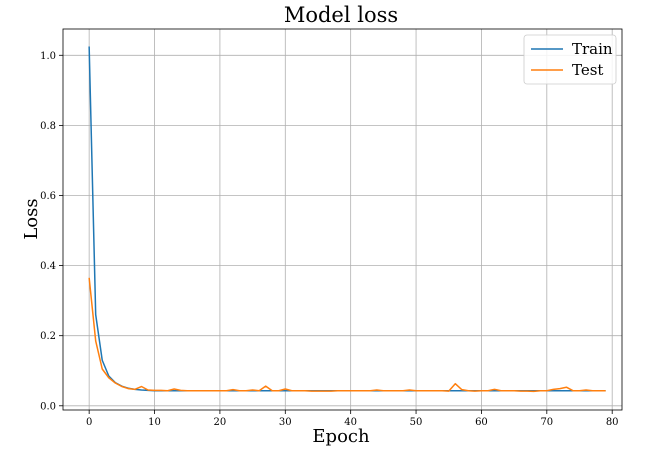 This screenshot has width=654, height=453. What do you see at coordinates (350, 422) in the screenshot?
I see `x-tick-label: 40` at bounding box center [350, 422].